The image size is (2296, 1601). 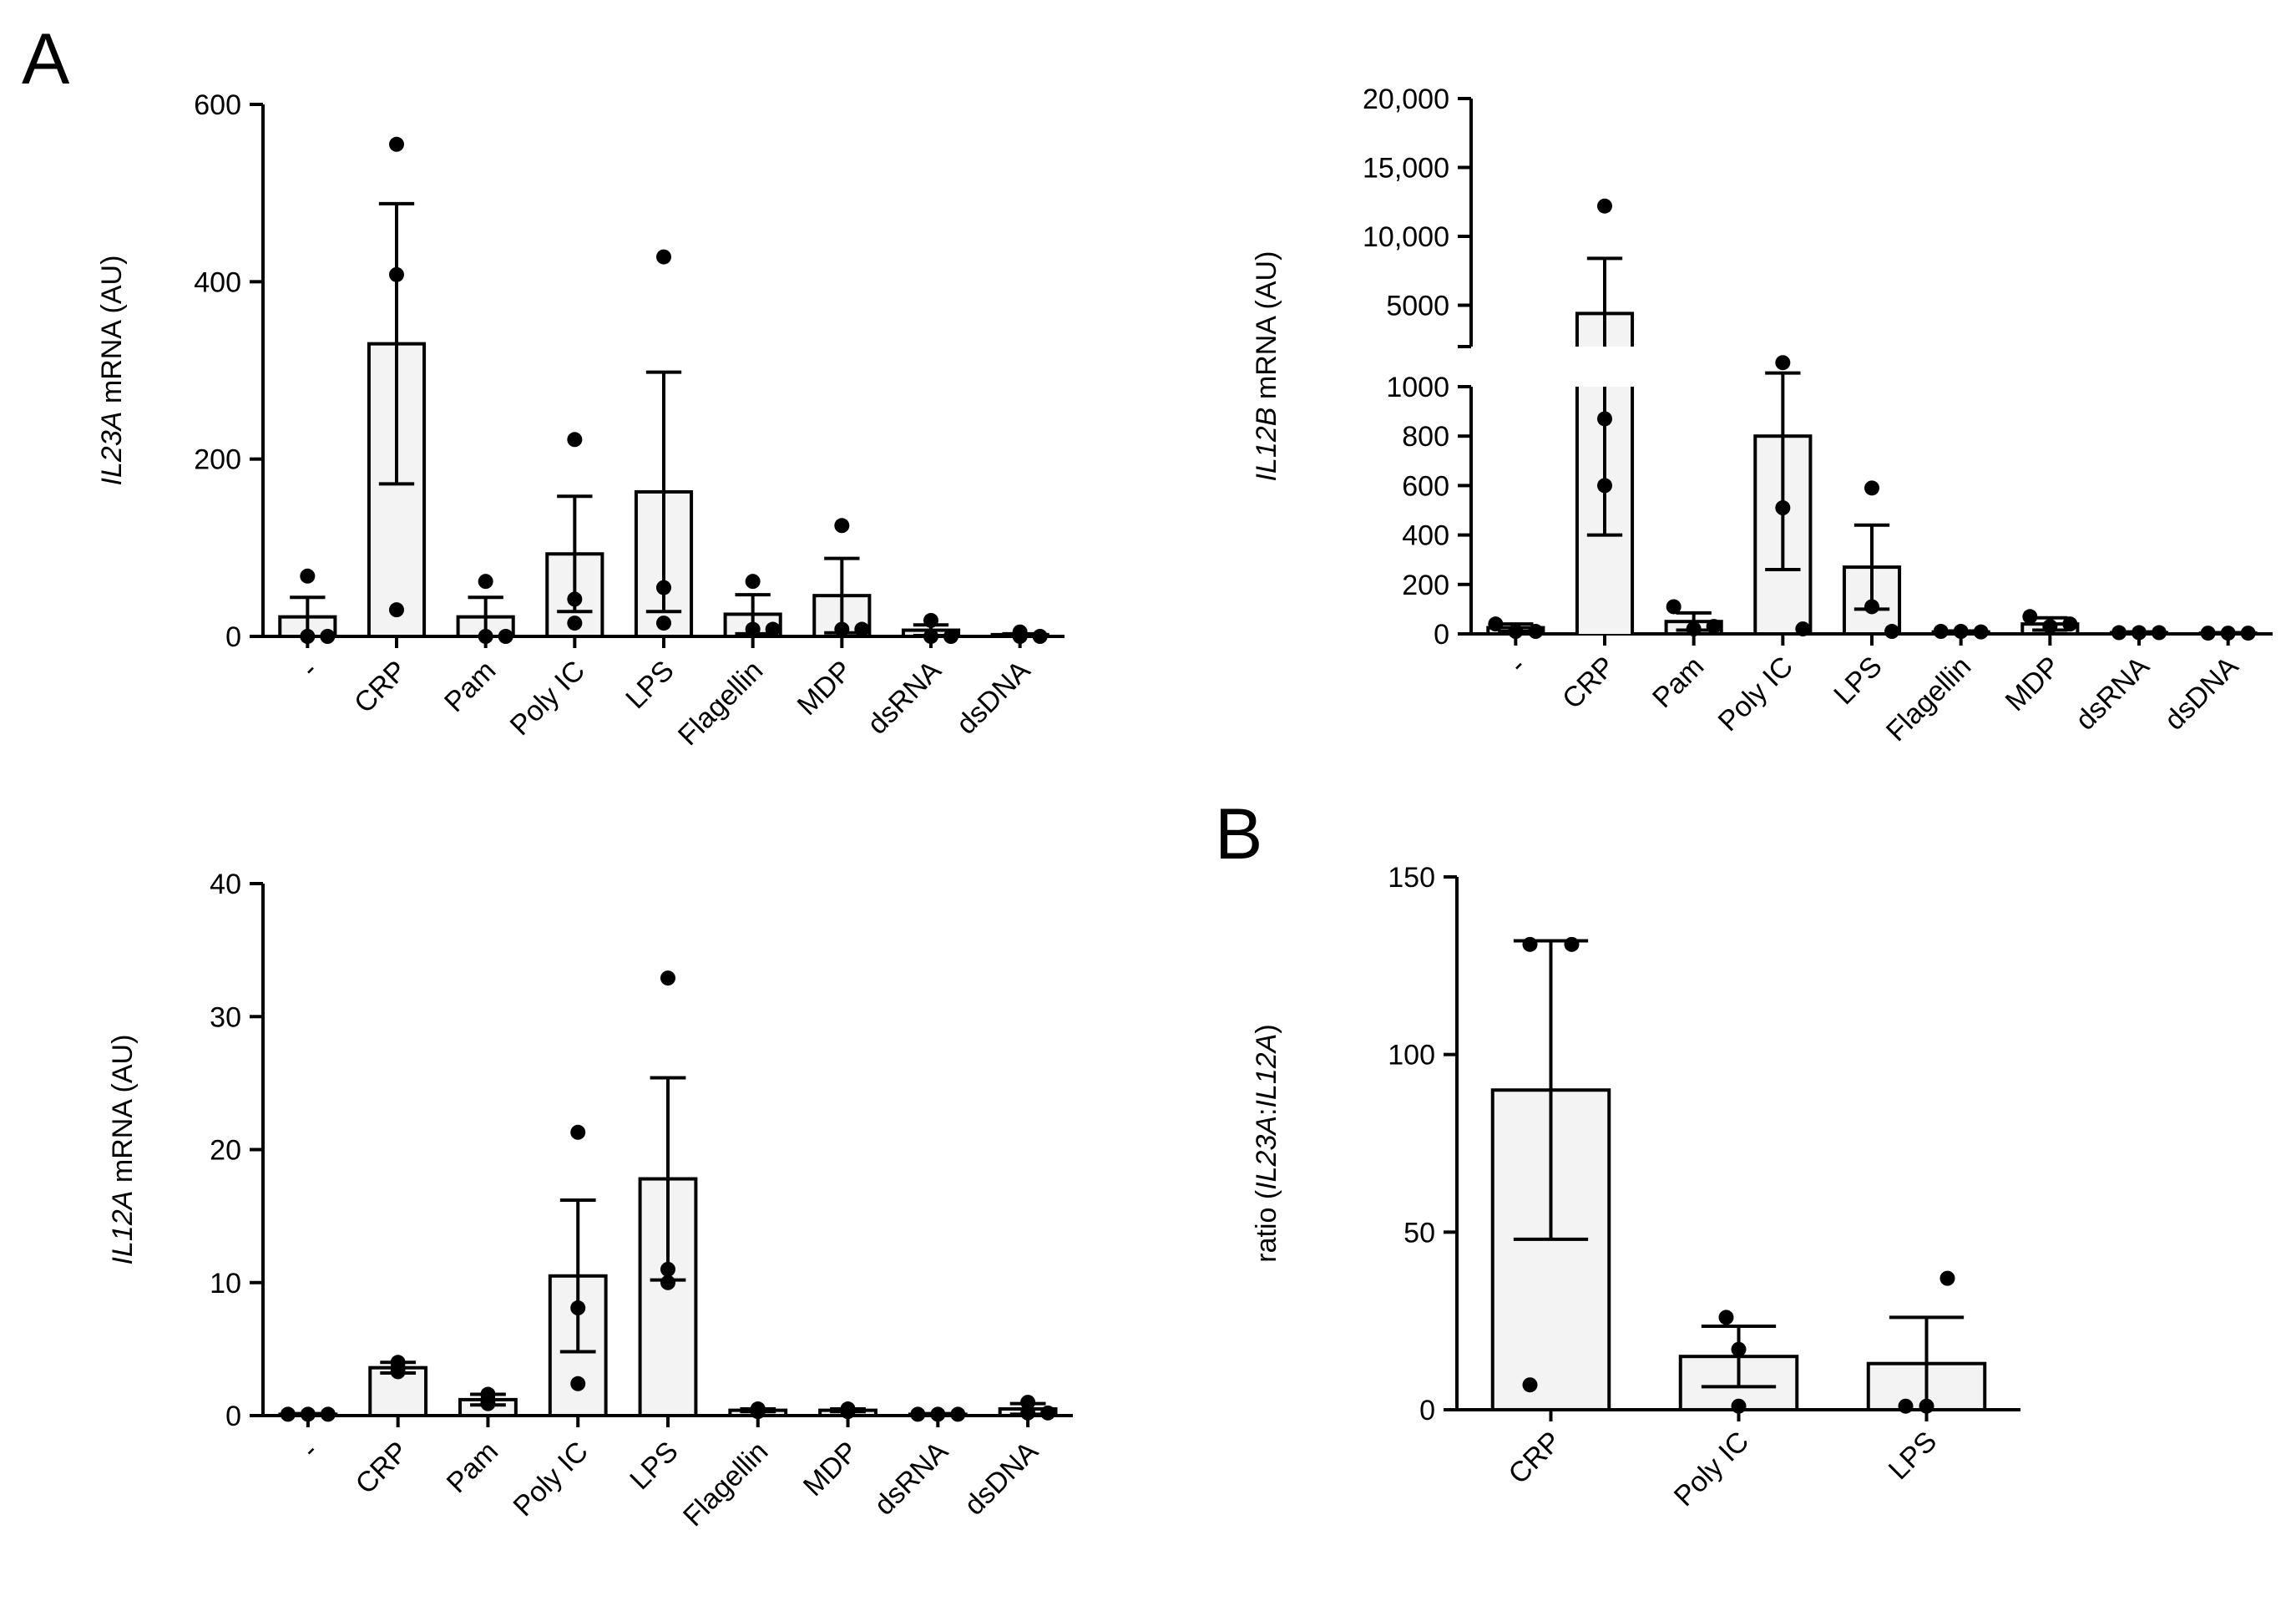 What do you see at coordinates (123, 1228) in the screenshot?
I see `y-axis-title-gene: IL12A` at bounding box center [123, 1228].